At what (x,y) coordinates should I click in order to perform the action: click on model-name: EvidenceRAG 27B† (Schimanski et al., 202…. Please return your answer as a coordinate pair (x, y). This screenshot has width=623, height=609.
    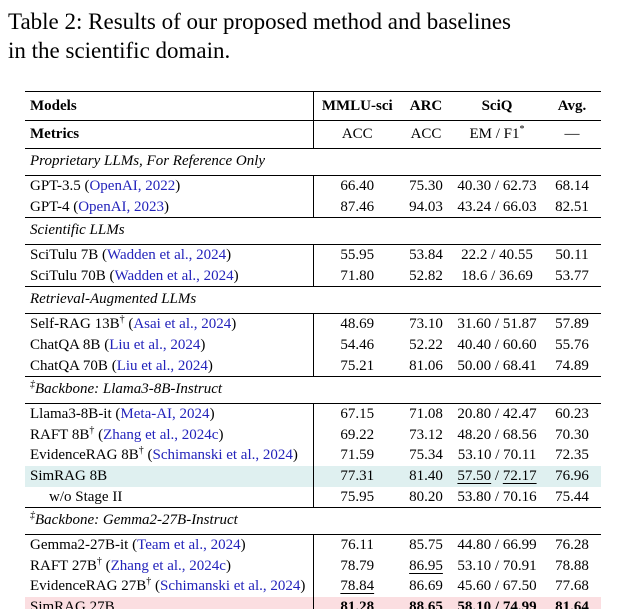
    Looking at the image, I should click on (168, 585).